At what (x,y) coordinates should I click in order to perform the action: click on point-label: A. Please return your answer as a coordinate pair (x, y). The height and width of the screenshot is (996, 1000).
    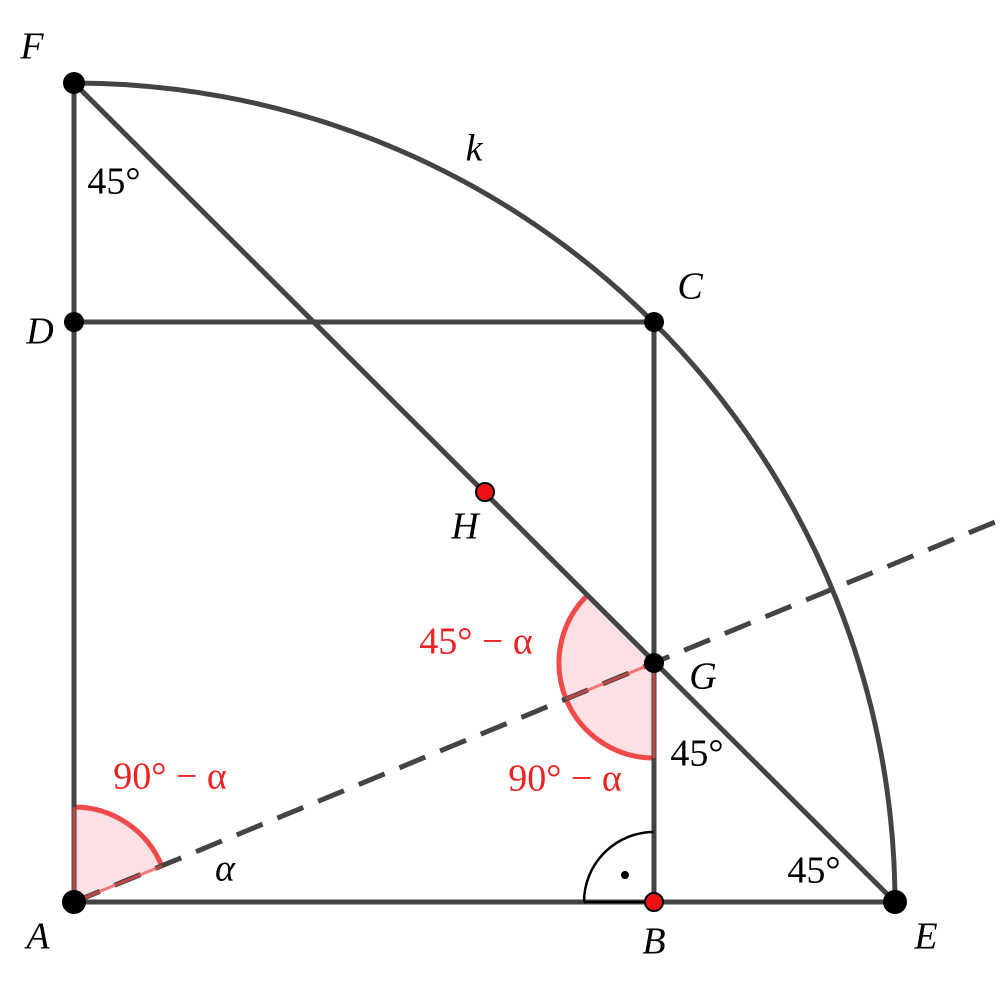
    Looking at the image, I should click on (36, 937).